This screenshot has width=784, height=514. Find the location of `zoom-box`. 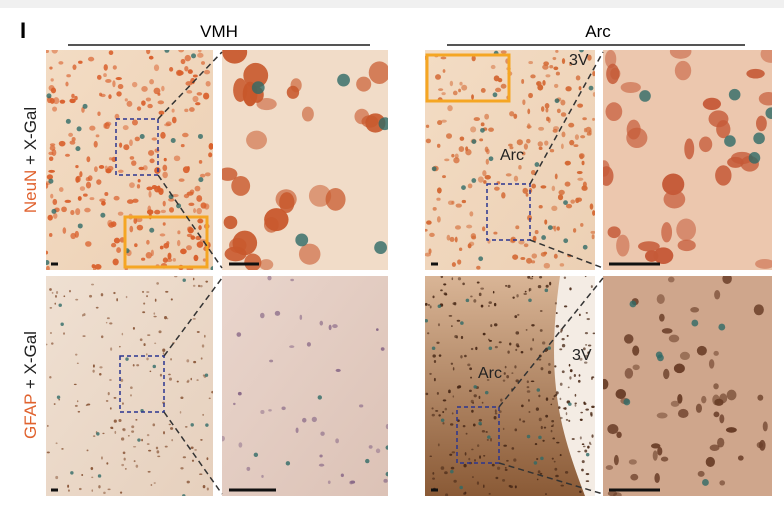

zoom-box is located at coordinates (508, 212).